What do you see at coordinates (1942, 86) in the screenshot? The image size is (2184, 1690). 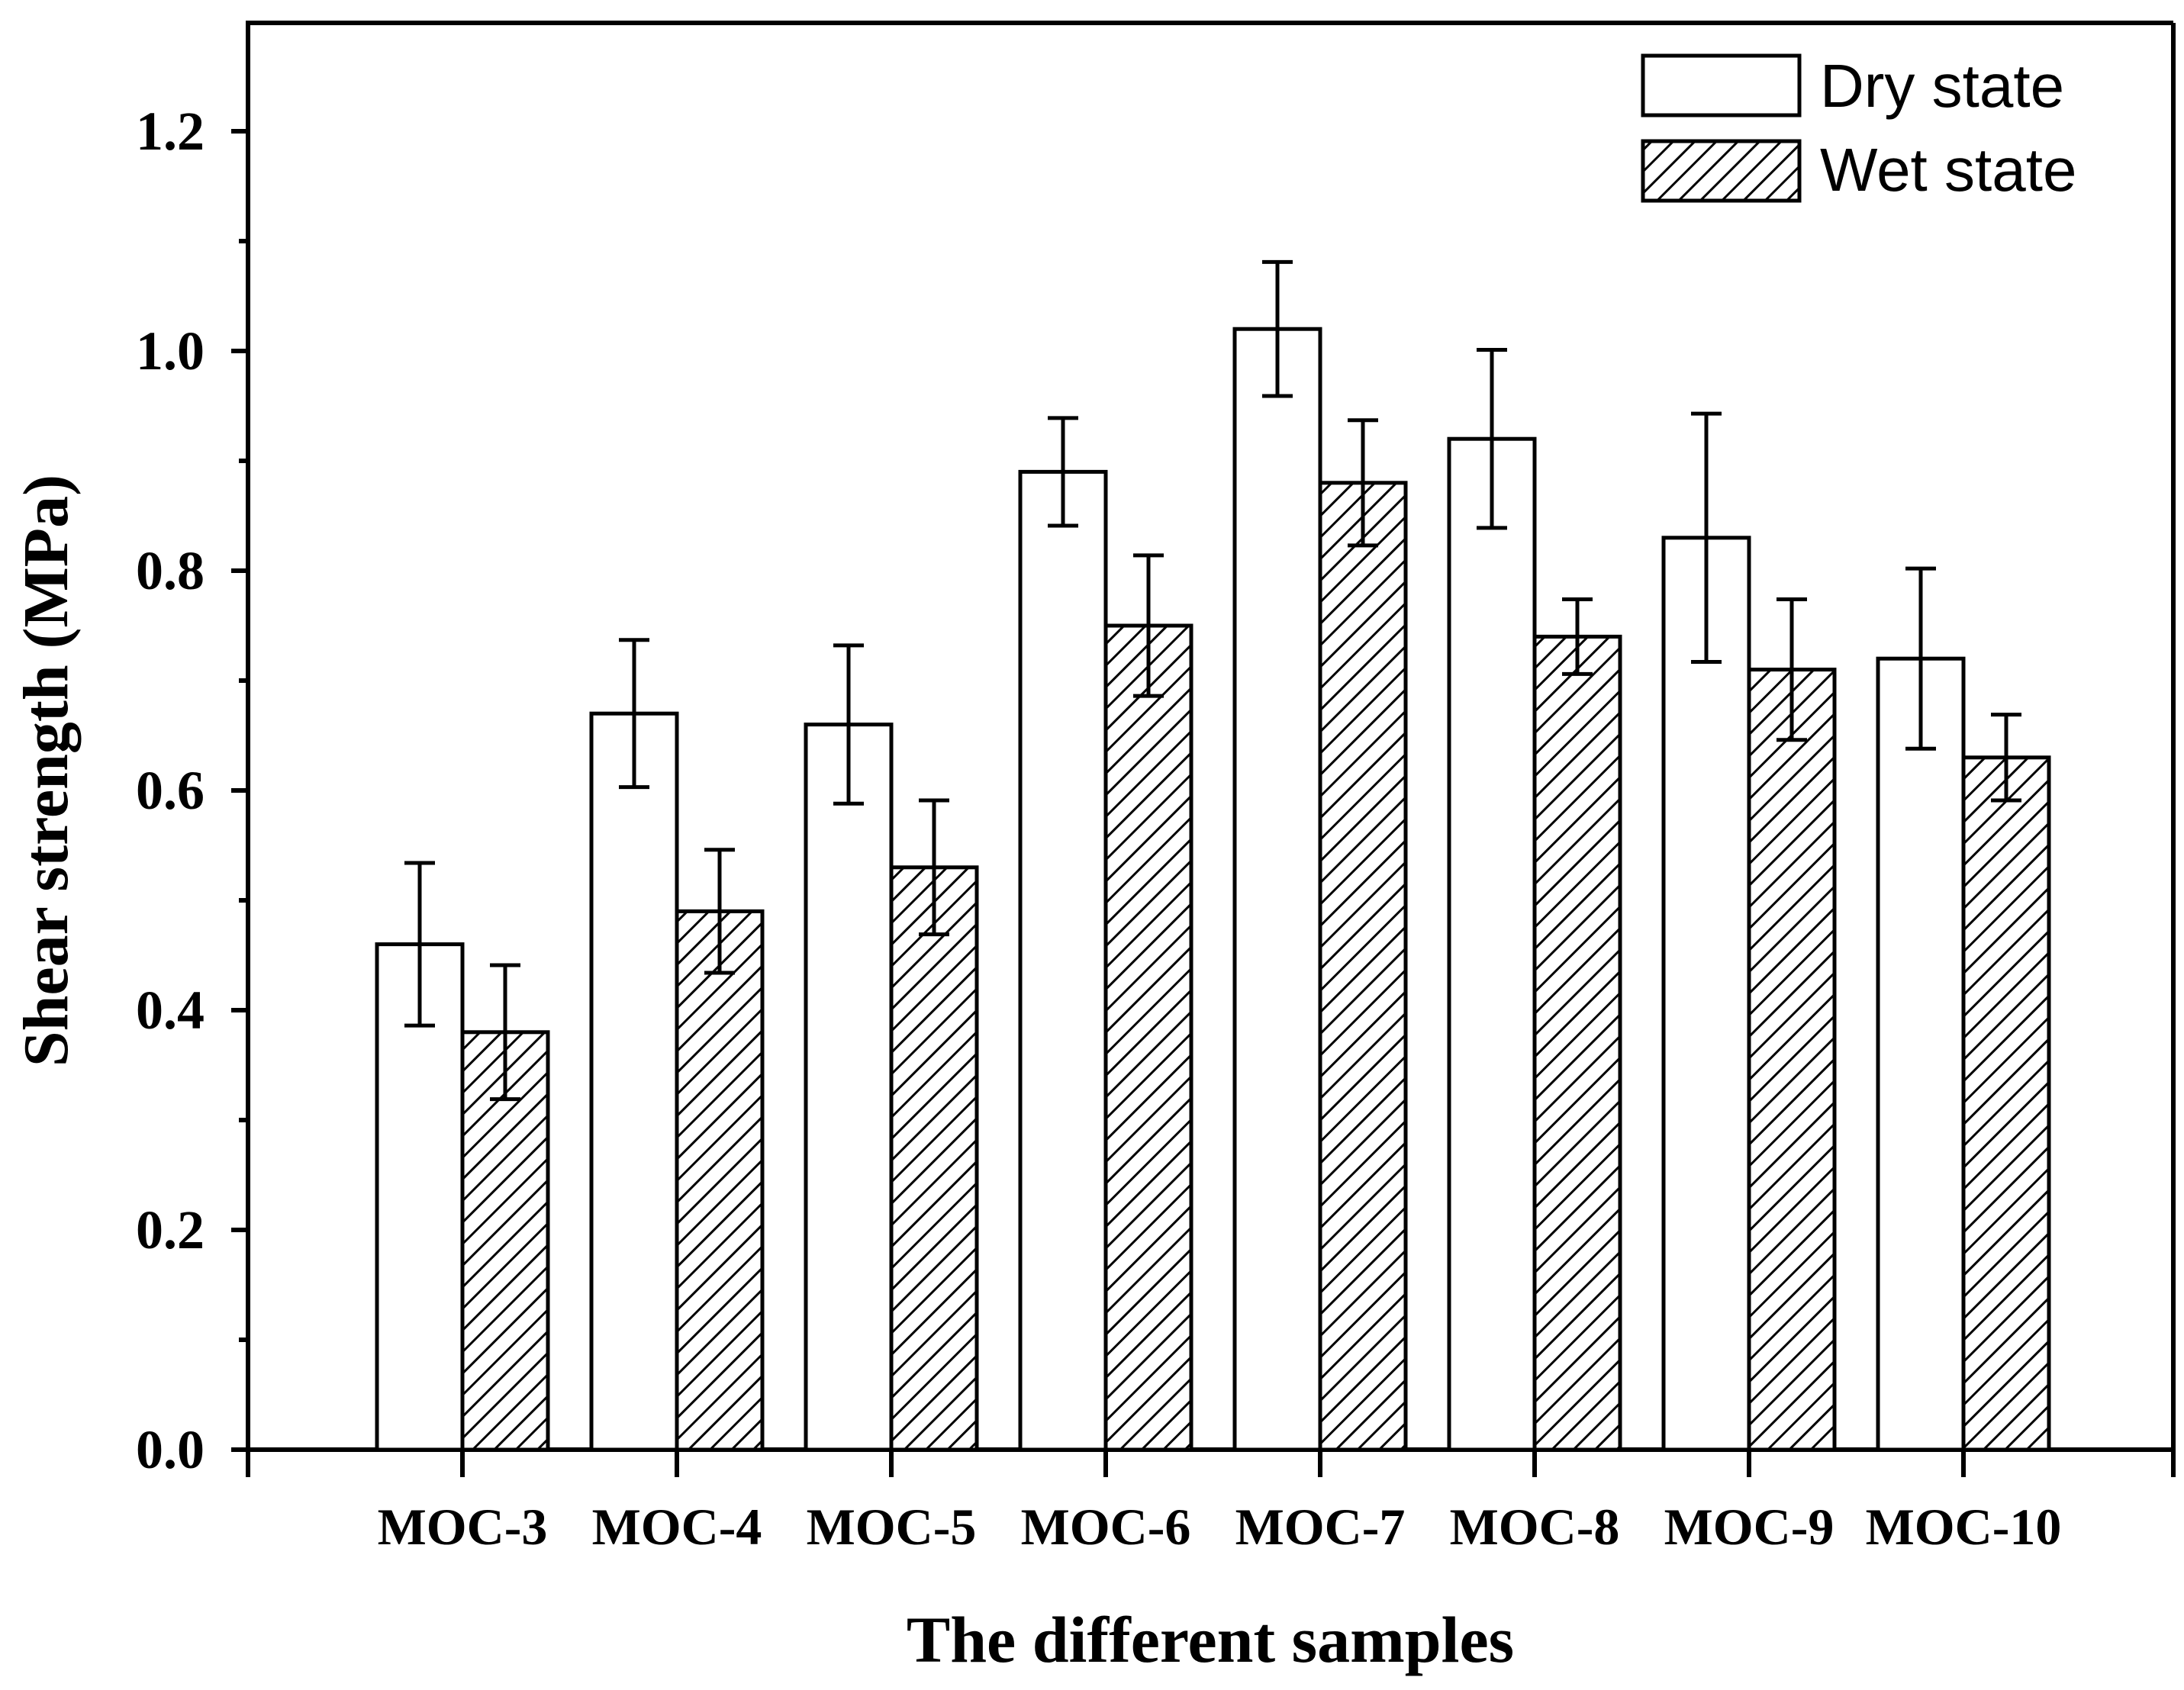 I see `legend-label-dry: Dry state` at bounding box center [1942, 86].